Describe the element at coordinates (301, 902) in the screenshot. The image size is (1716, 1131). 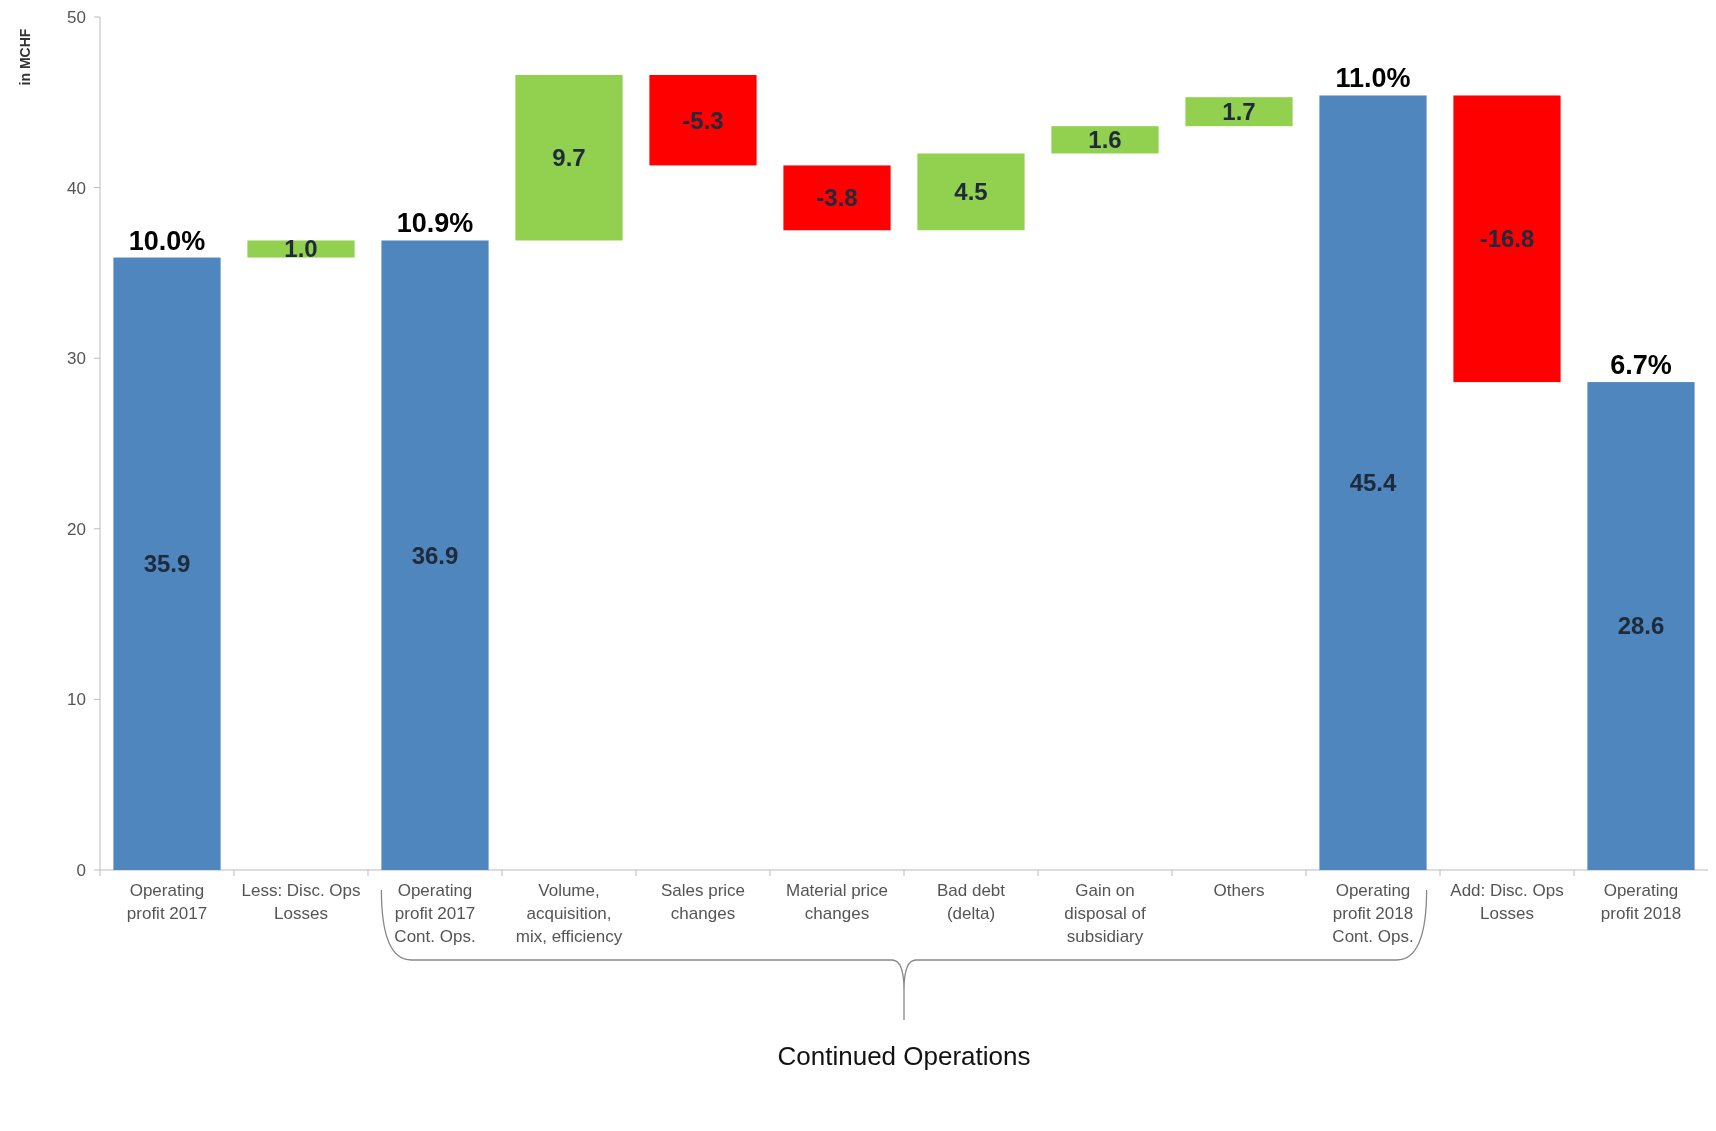
I see `x-tick-label: Less: Disc. Ops Losses` at that location.